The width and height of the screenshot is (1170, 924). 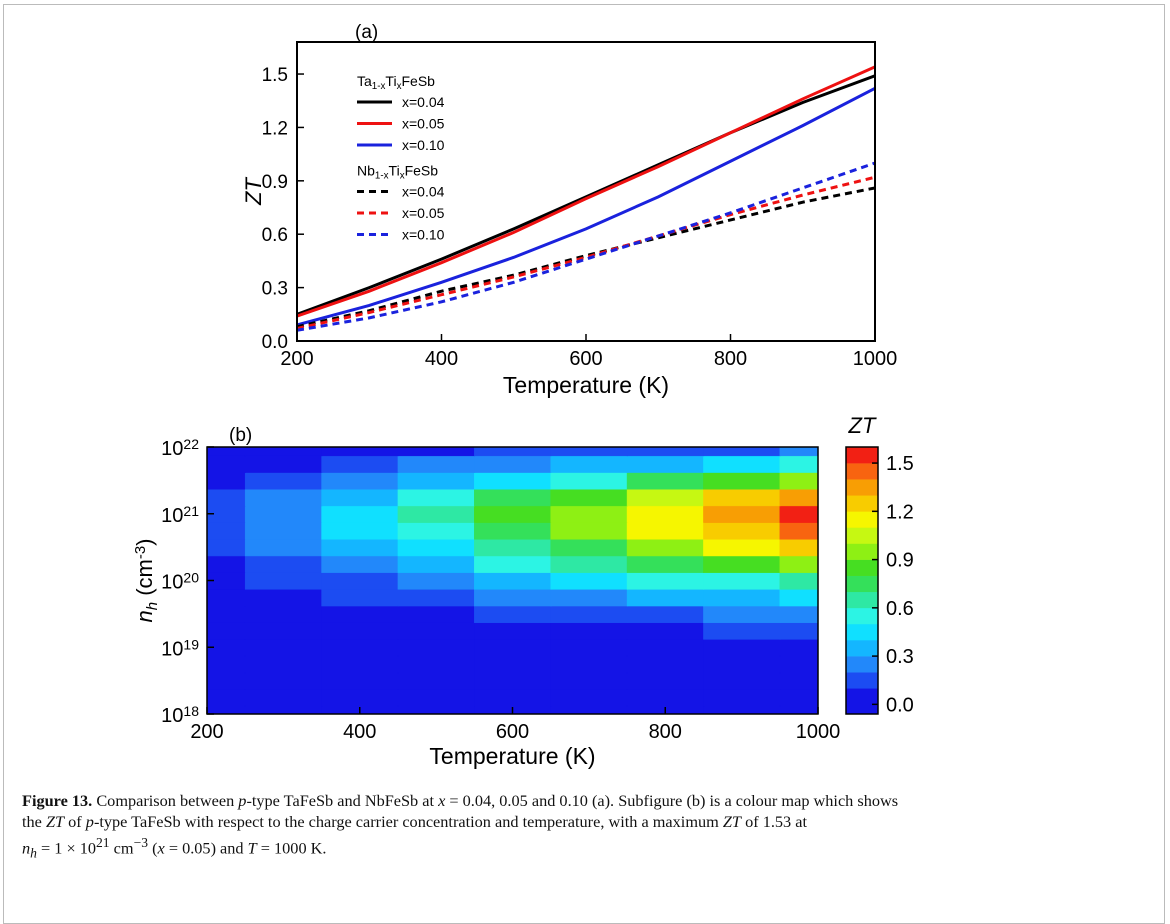 I want to click on text-part: (cm, so click(x=144, y=580).